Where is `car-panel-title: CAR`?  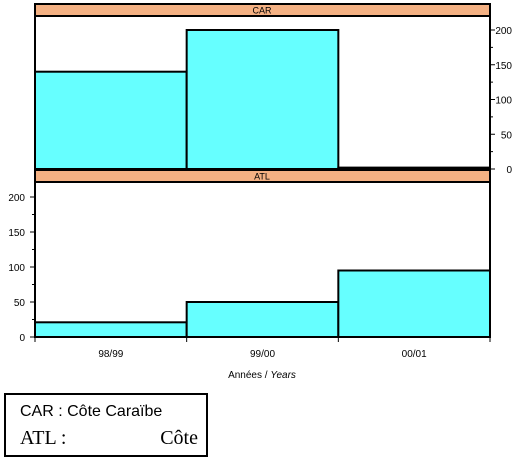 car-panel-title: CAR is located at coordinates (262, 11).